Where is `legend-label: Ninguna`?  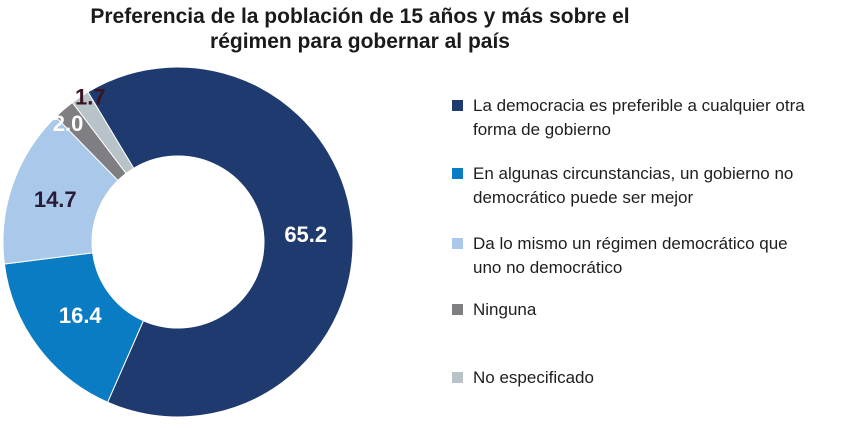 legend-label: Ninguna is located at coordinates (505, 309).